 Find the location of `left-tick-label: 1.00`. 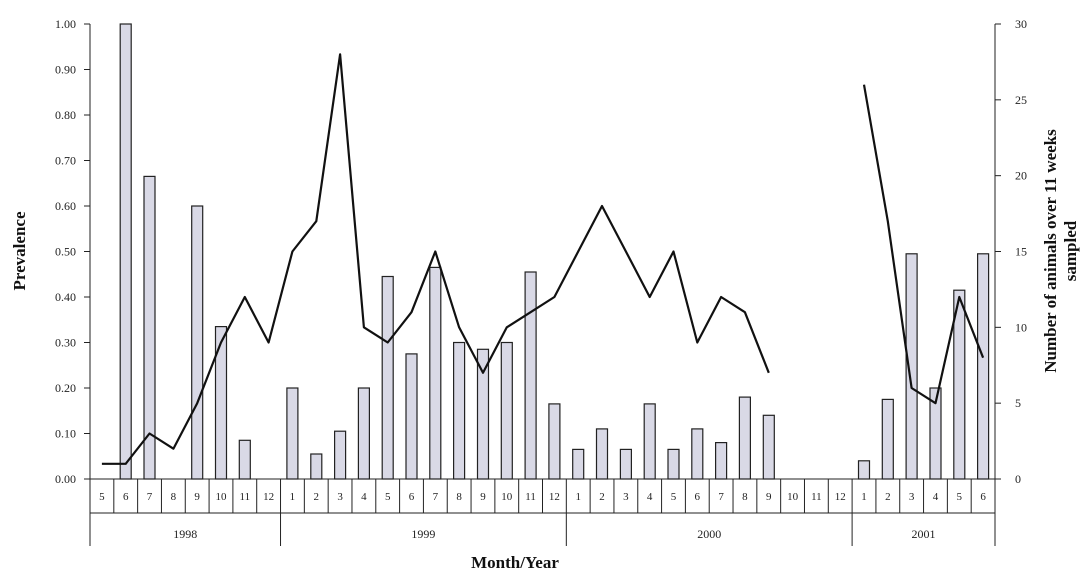

left-tick-label: 1.00 is located at coordinates (65, 24).